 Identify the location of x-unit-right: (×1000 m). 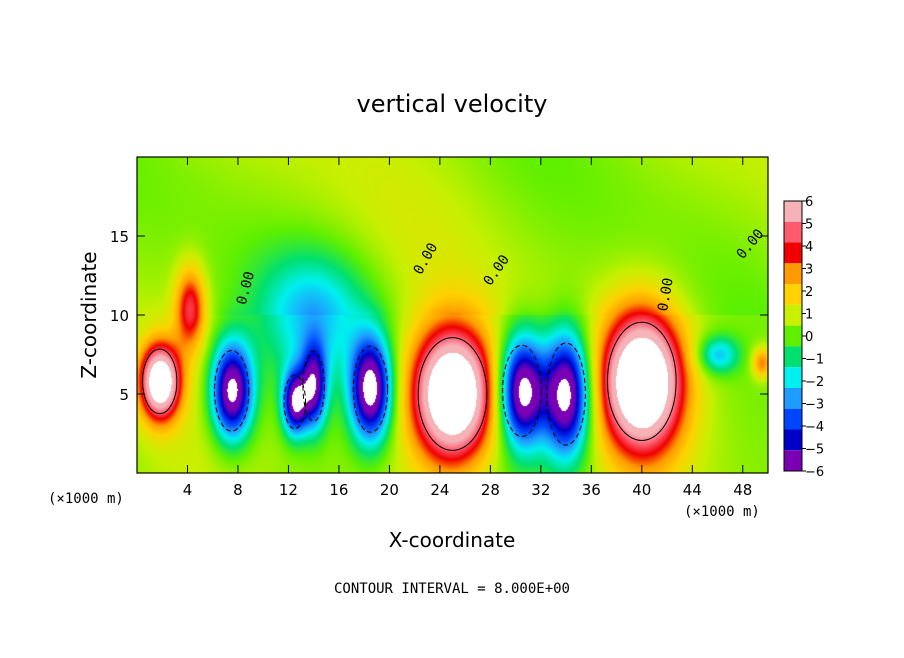
(722, 512).